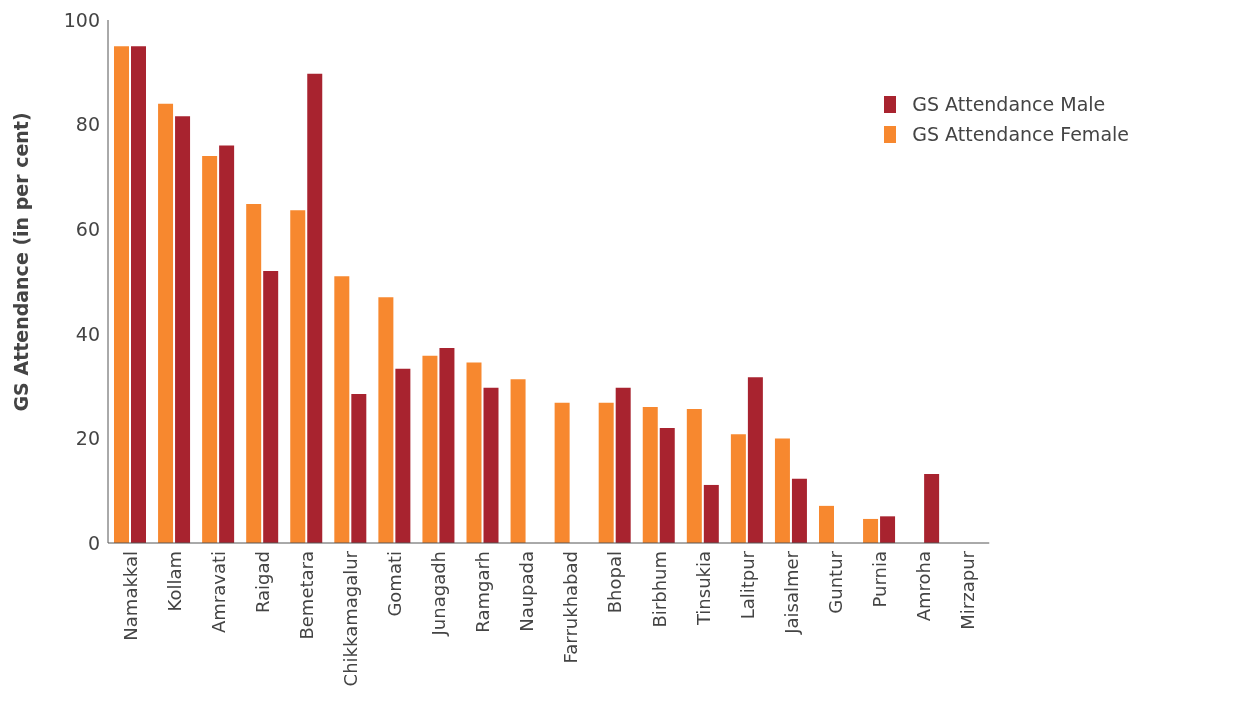  Describe the element at coordinates (307, 595) in the screenshot. I see `x-tick-label: Bemetara` at that location.